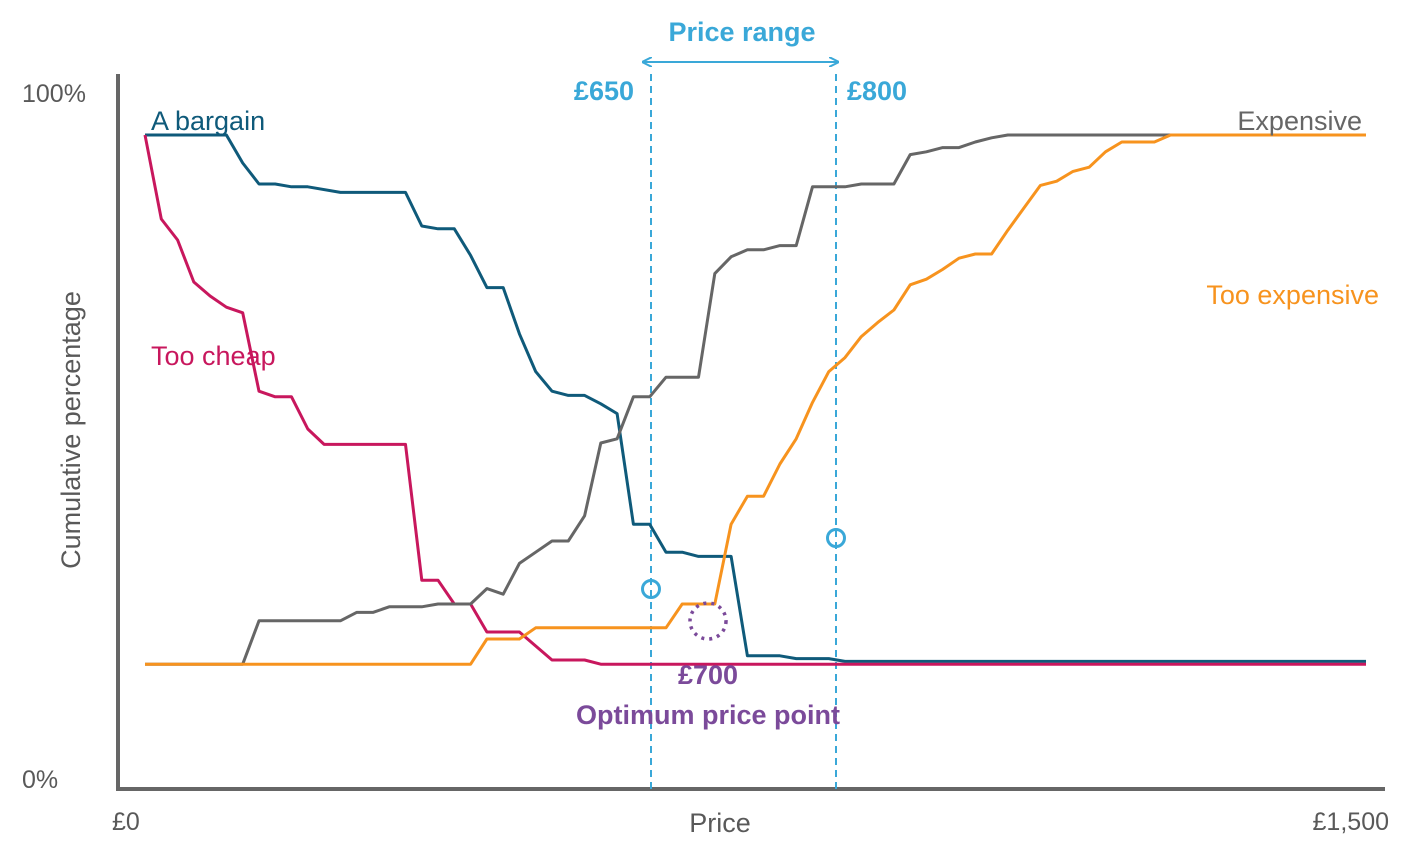 This screenshot has width=1411, height=861. Describe the element at coordinates (208, 121) in the screenshot. I see `series-label-a-bargain: A bargain` at that location.